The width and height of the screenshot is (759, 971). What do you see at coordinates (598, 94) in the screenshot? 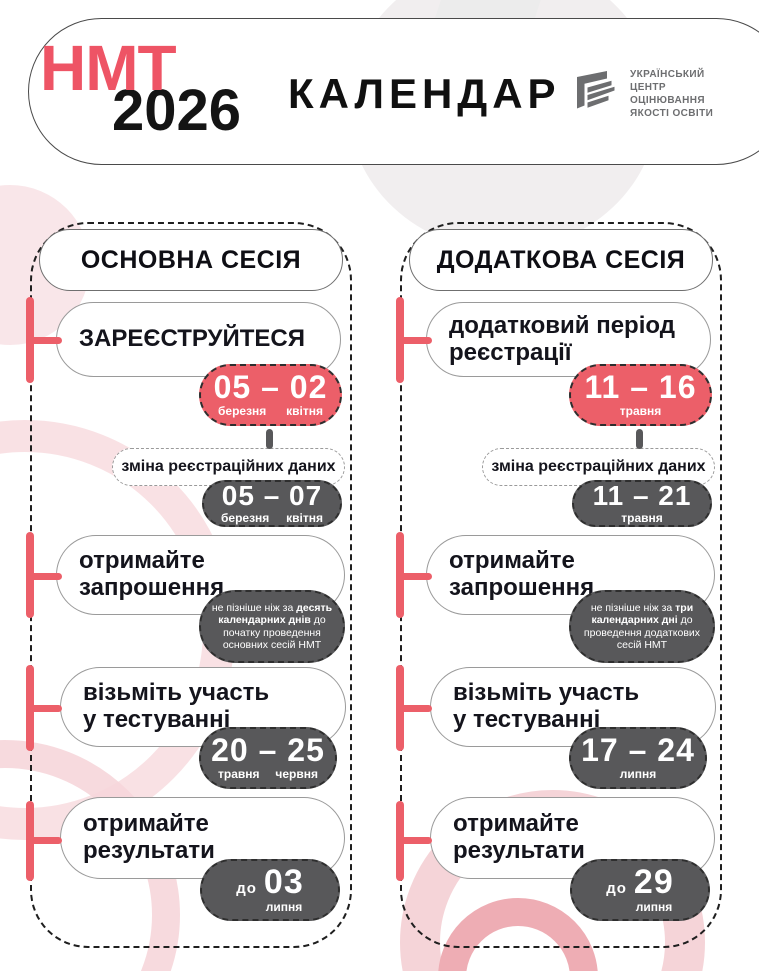
I see `open-book-logo-icon` at bounding box center [598, 94].